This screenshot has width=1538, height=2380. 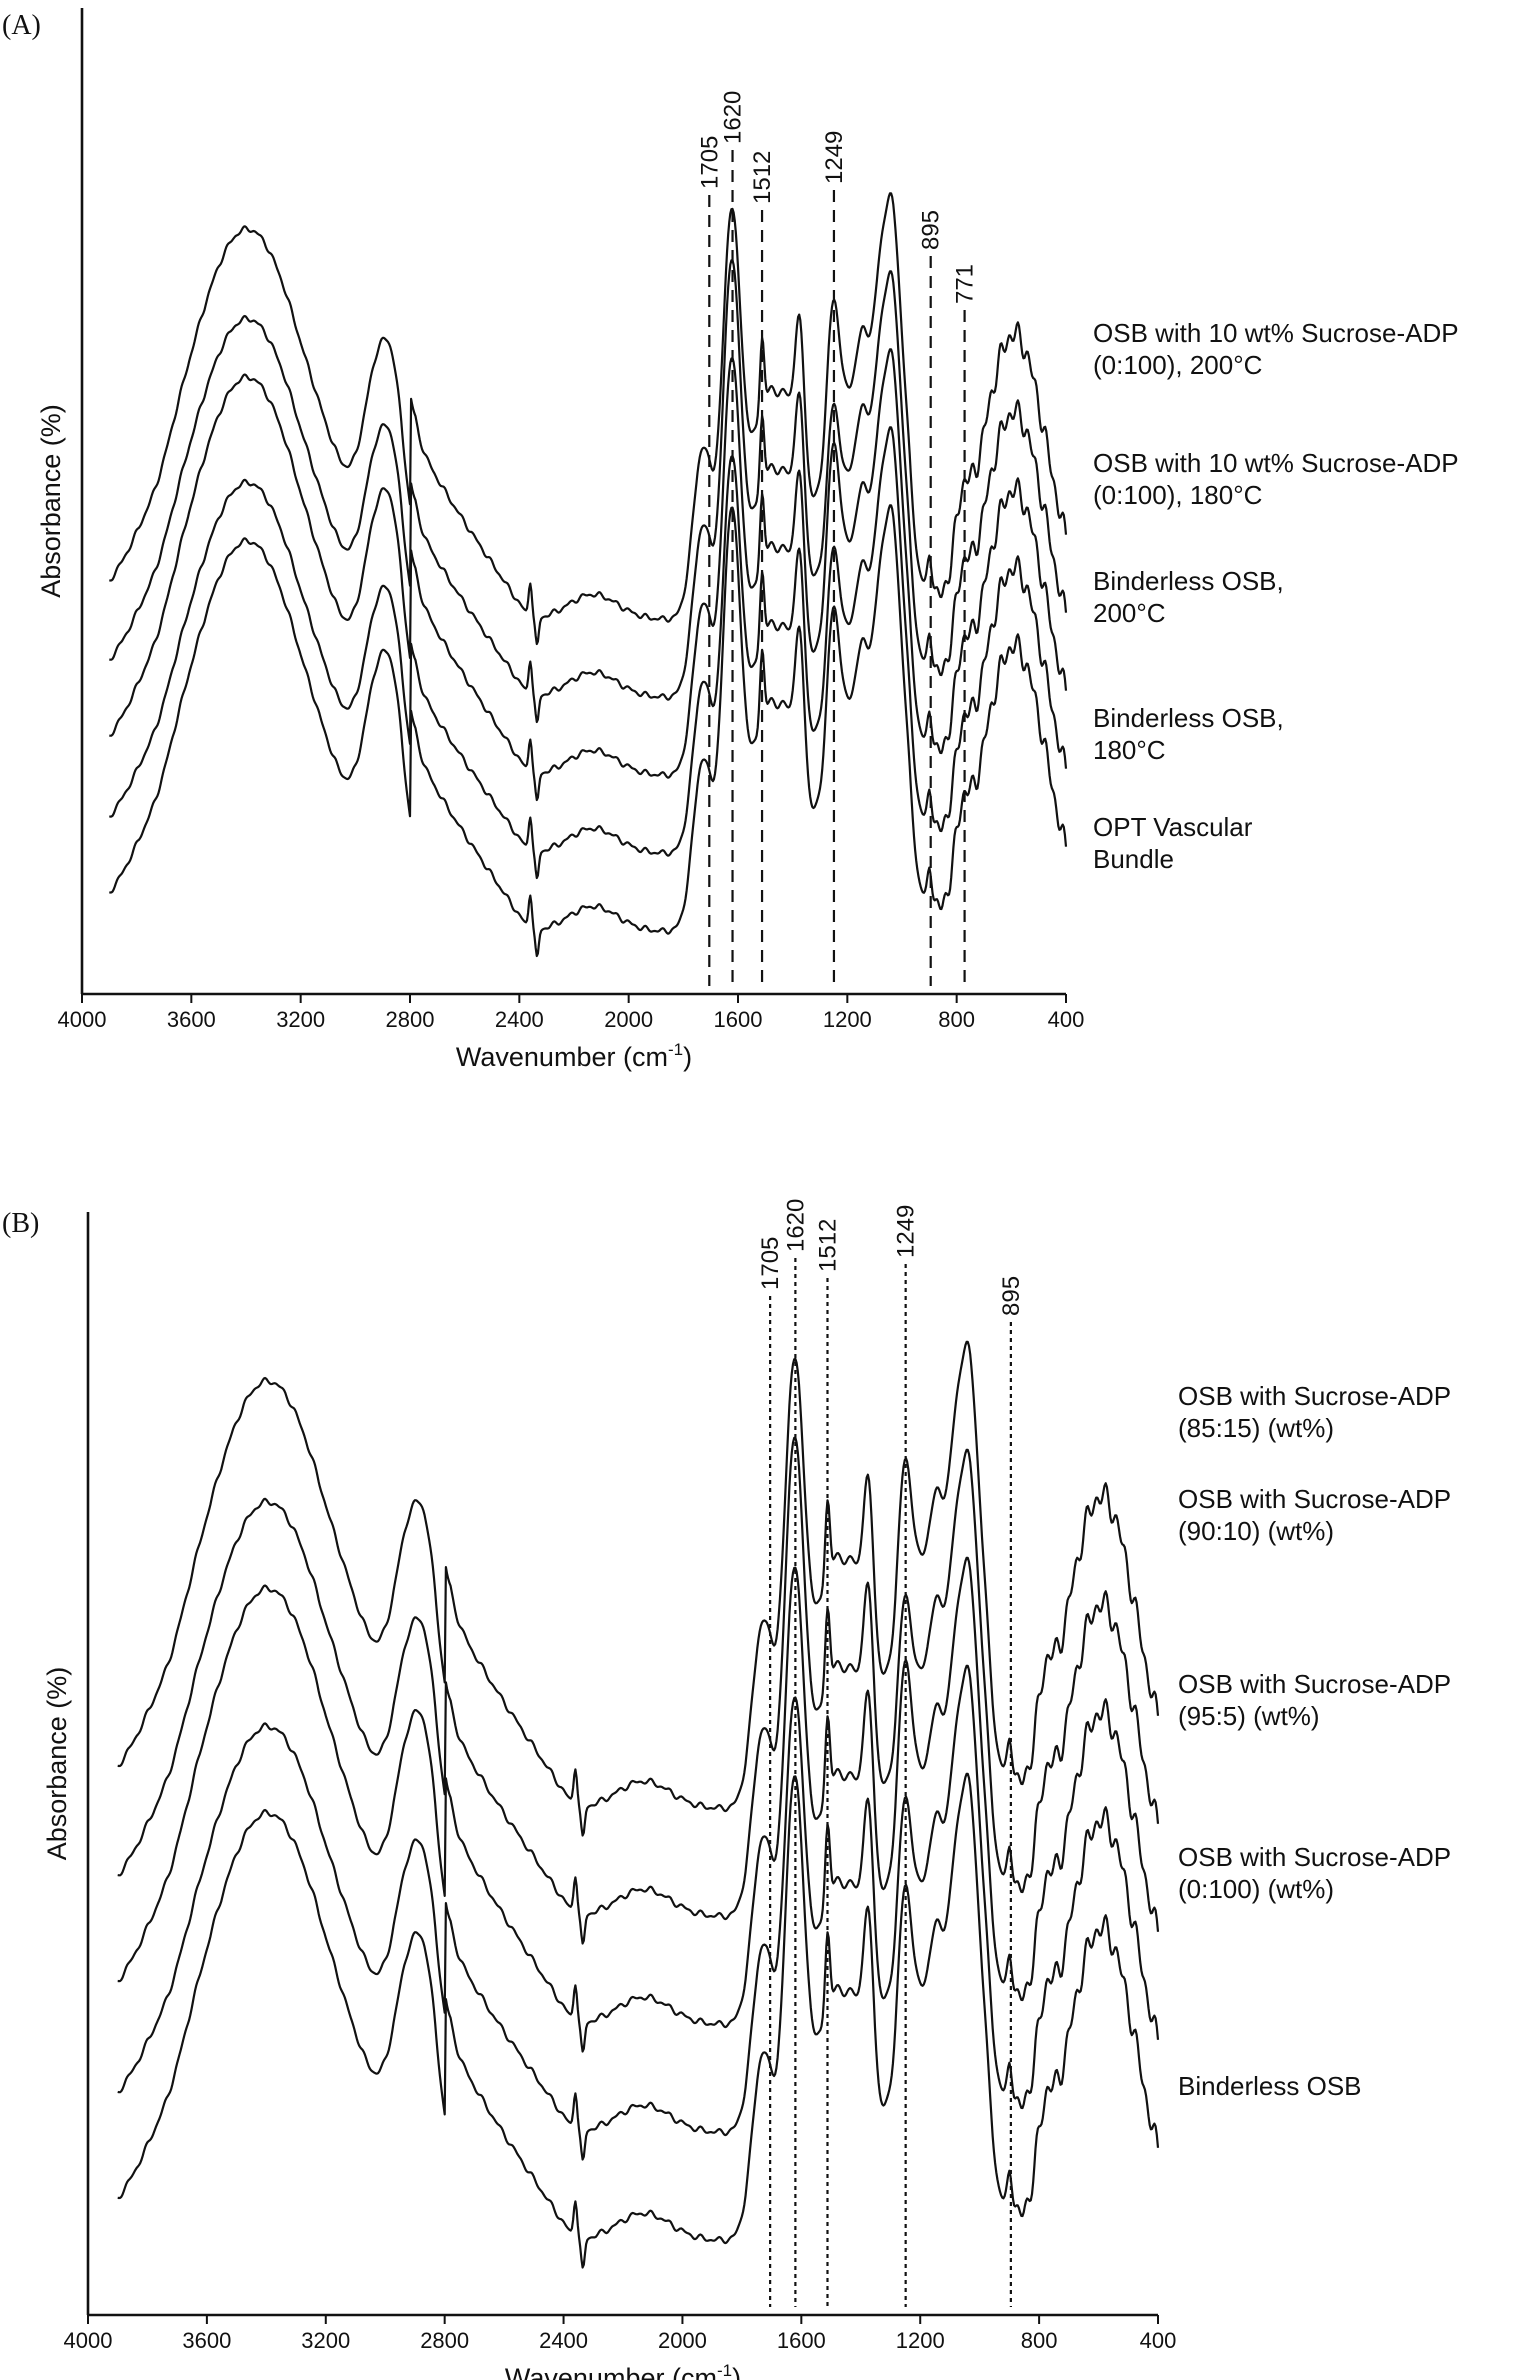 I want to click on spectrum-line-binderless-osb-200-c, so click(x=588, y=575).